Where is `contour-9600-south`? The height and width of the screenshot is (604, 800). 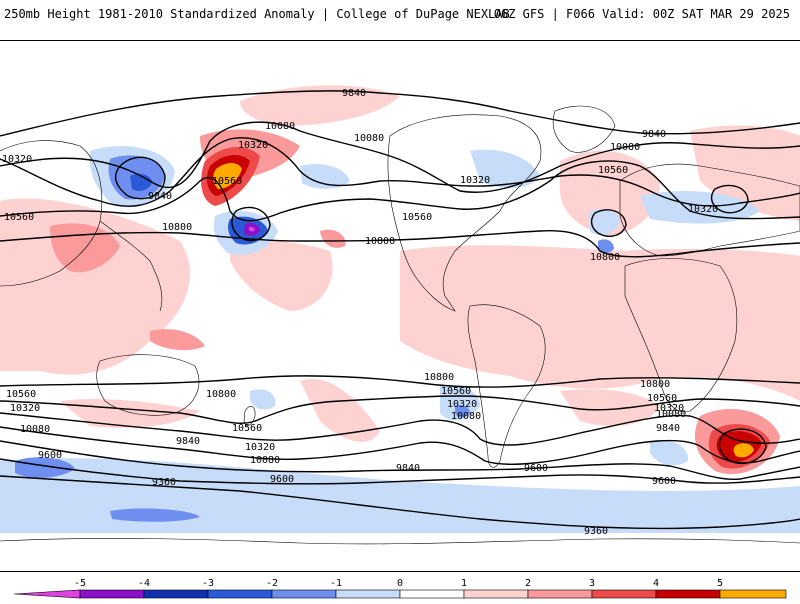
contour-9600-south is located at coordinates (400, 471).